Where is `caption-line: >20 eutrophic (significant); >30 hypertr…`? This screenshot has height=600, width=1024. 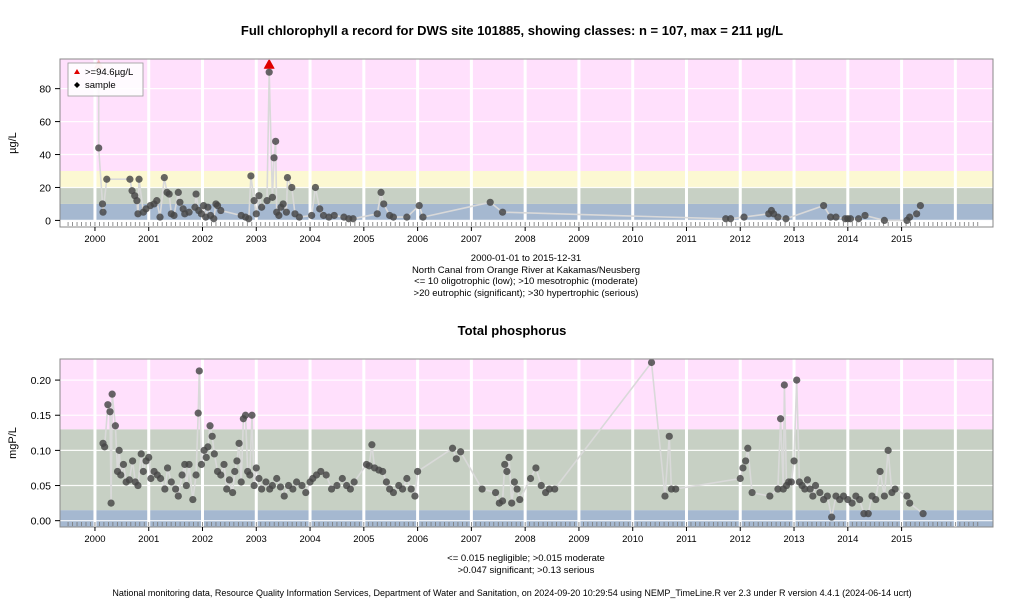
caption-line: >20 eutrophic (significant); >30 hypertr… is located at coordinates (526, 293).